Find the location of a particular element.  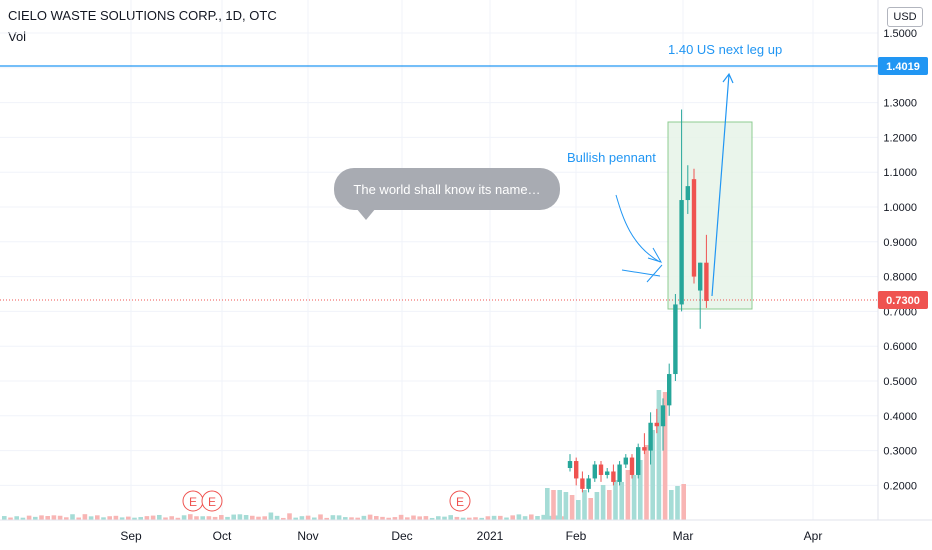

time-axis: Sep Oct Nov Dec 2021 Feb Mar Apr is located at coordinates (466, 531).